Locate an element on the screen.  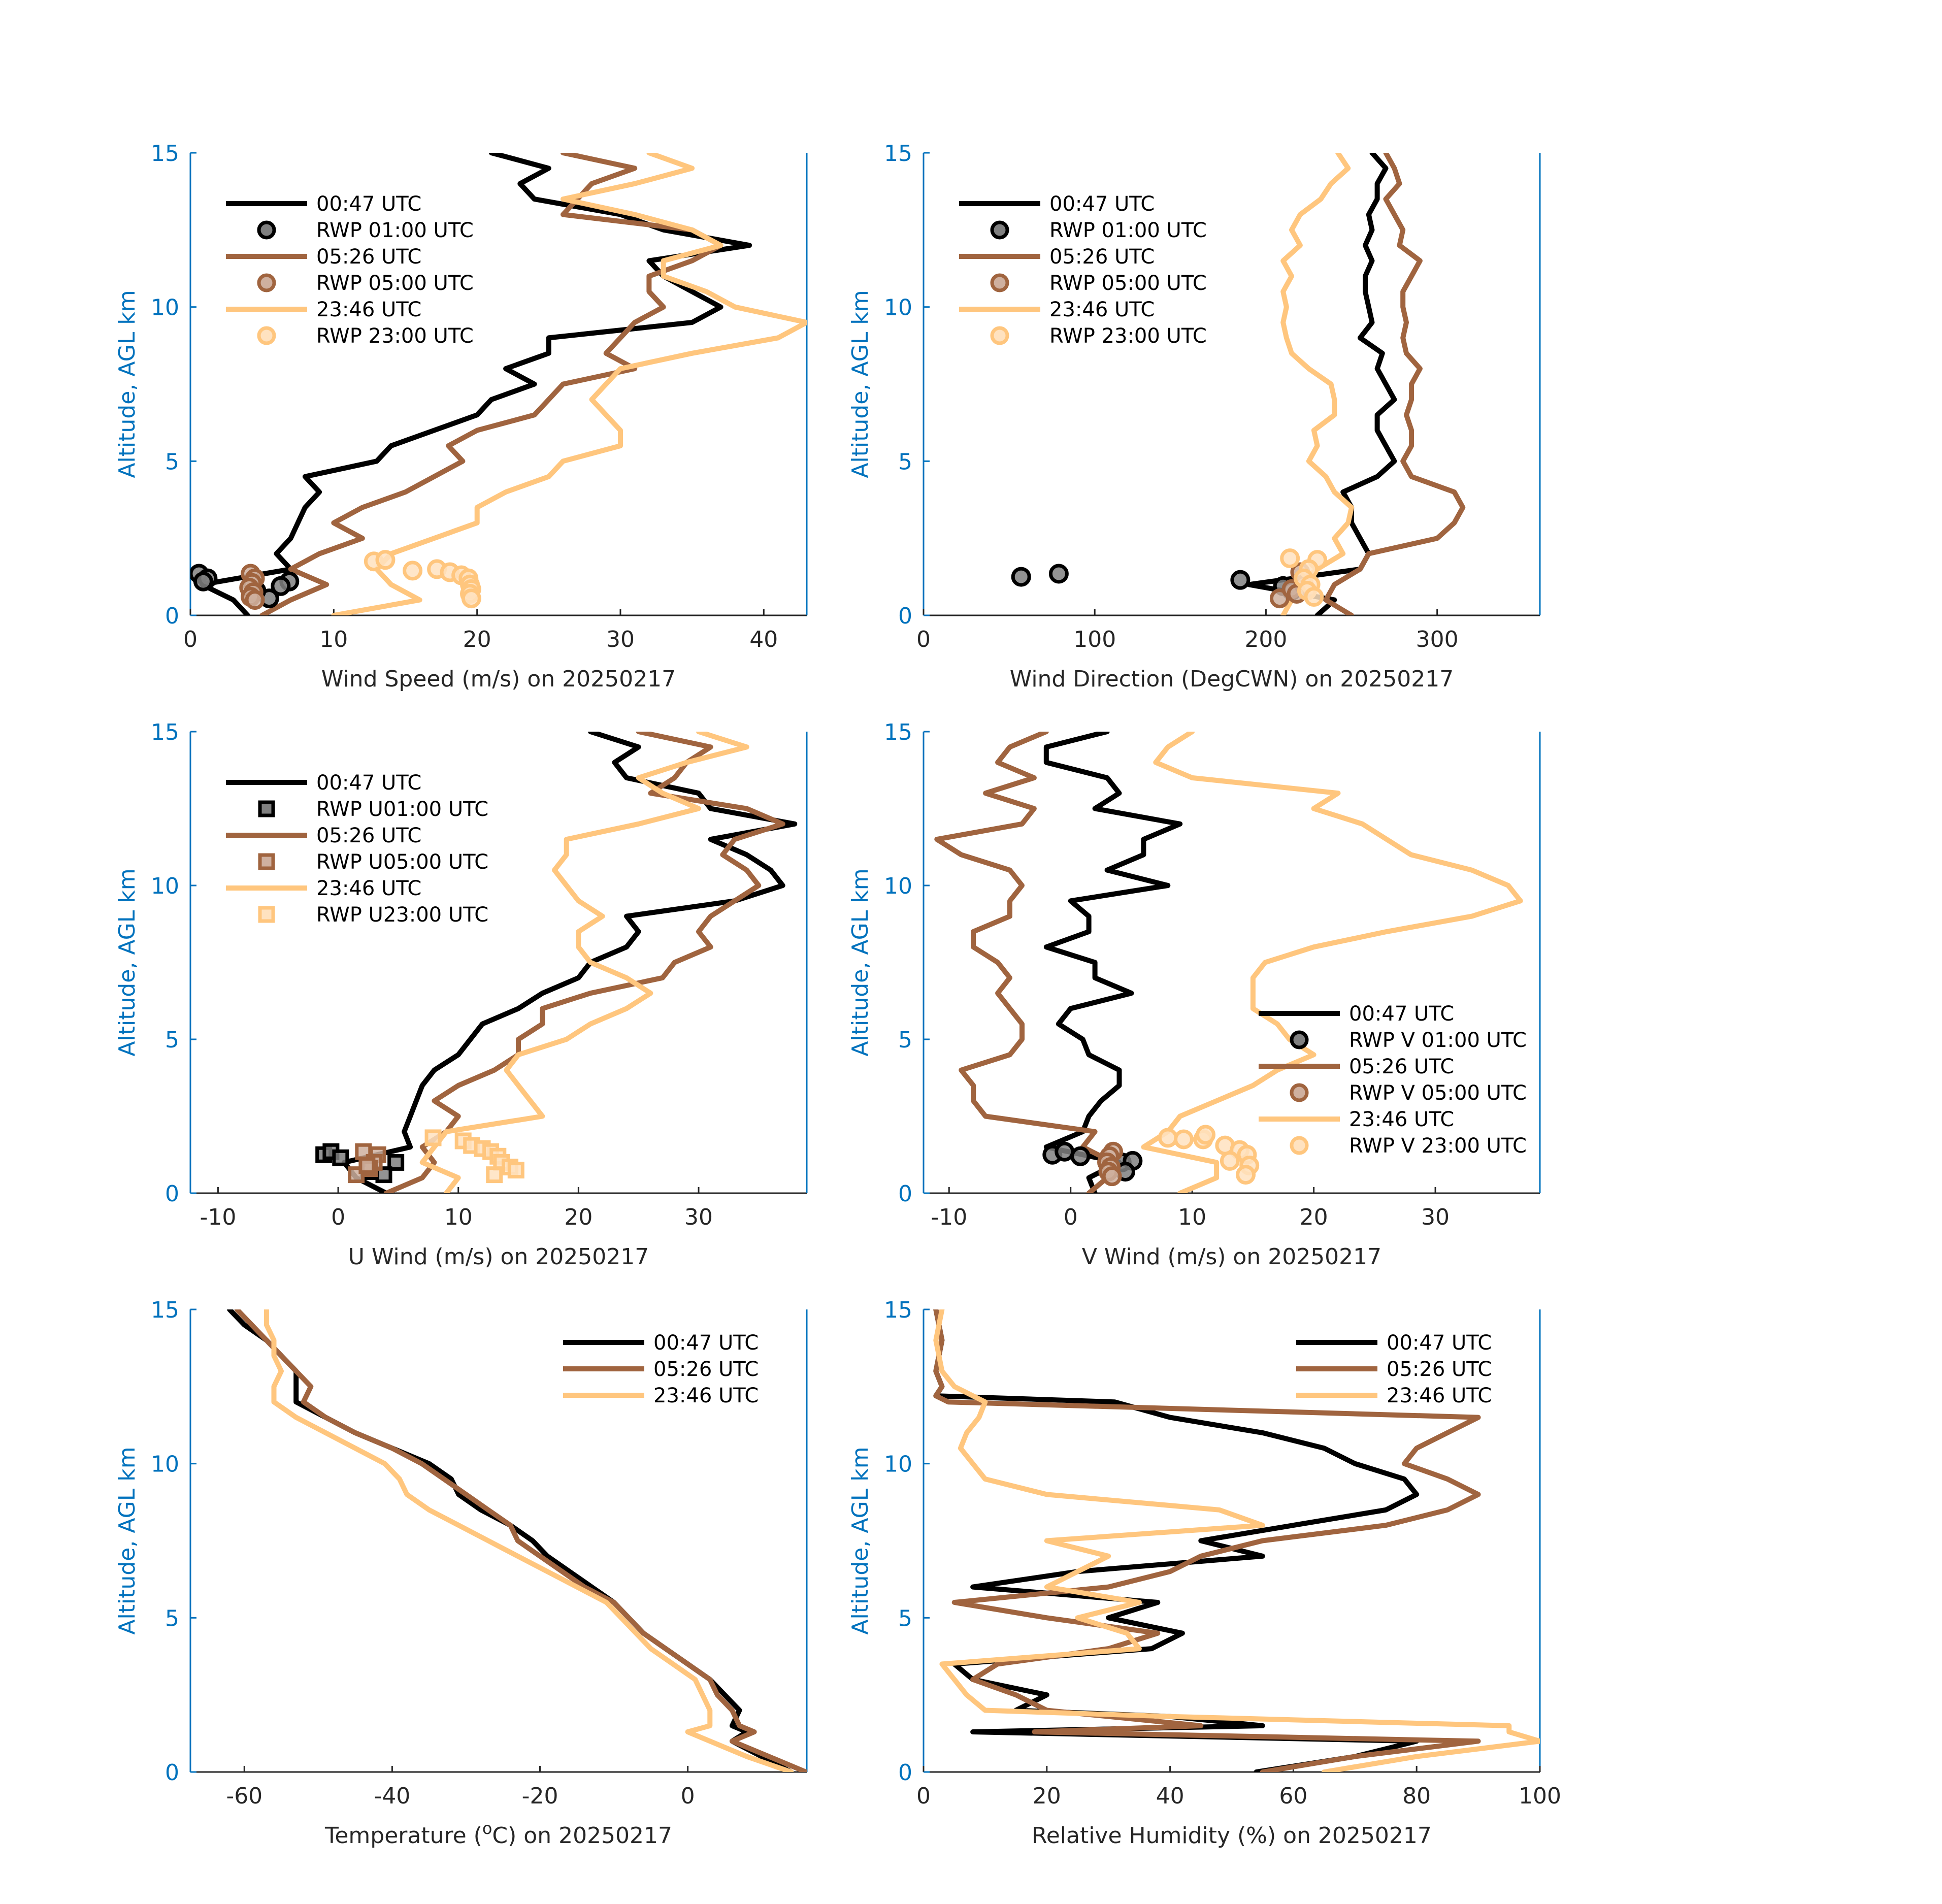
legend-label: RWP V 01:00 UTC is located at coordinates (1438, 1041).